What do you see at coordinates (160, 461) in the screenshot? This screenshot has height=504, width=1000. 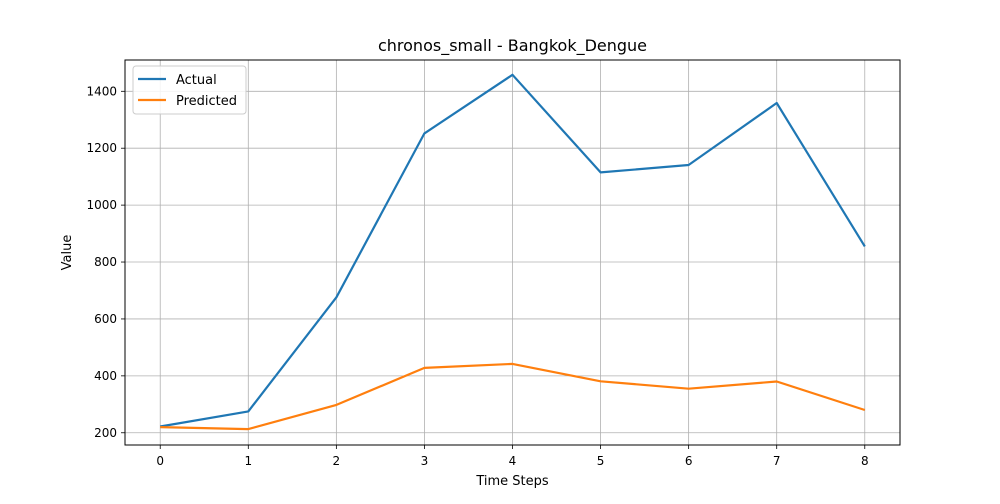 I see `x-tick-label: 0` at bounding box center [160, 461].